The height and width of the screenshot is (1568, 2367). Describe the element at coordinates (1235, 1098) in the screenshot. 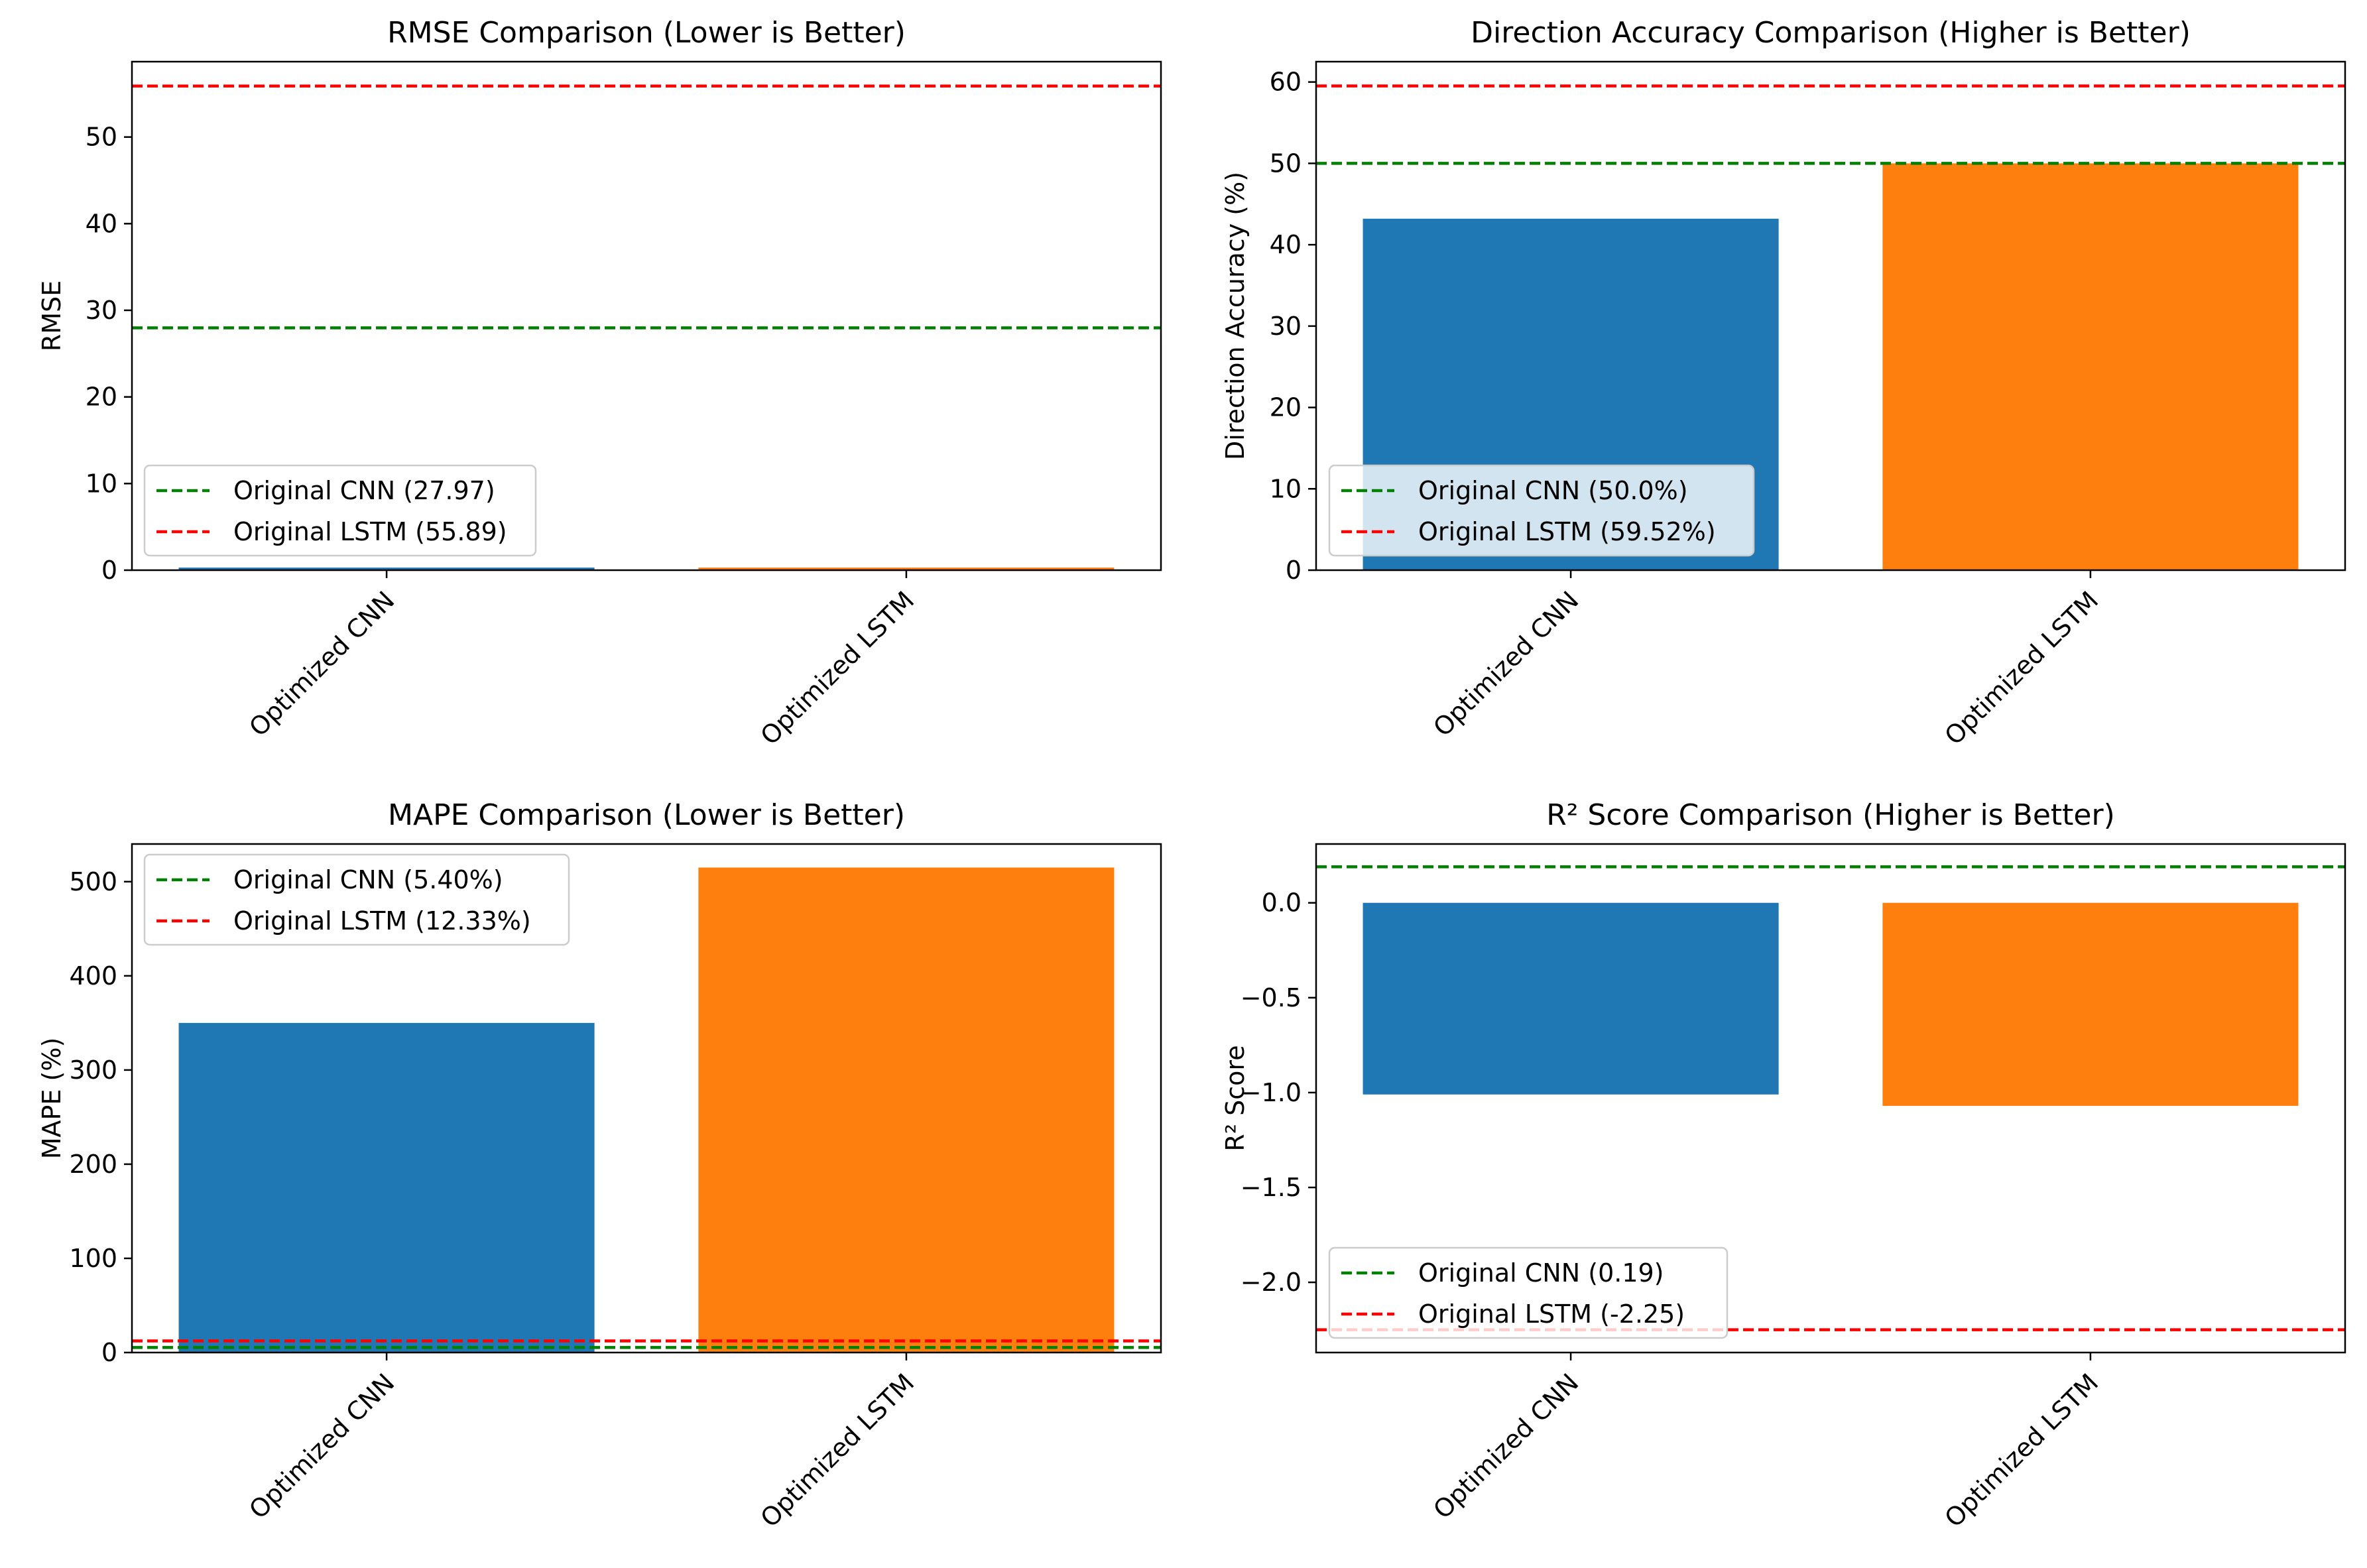

I see `y-axis-label: R² Score` at that location.